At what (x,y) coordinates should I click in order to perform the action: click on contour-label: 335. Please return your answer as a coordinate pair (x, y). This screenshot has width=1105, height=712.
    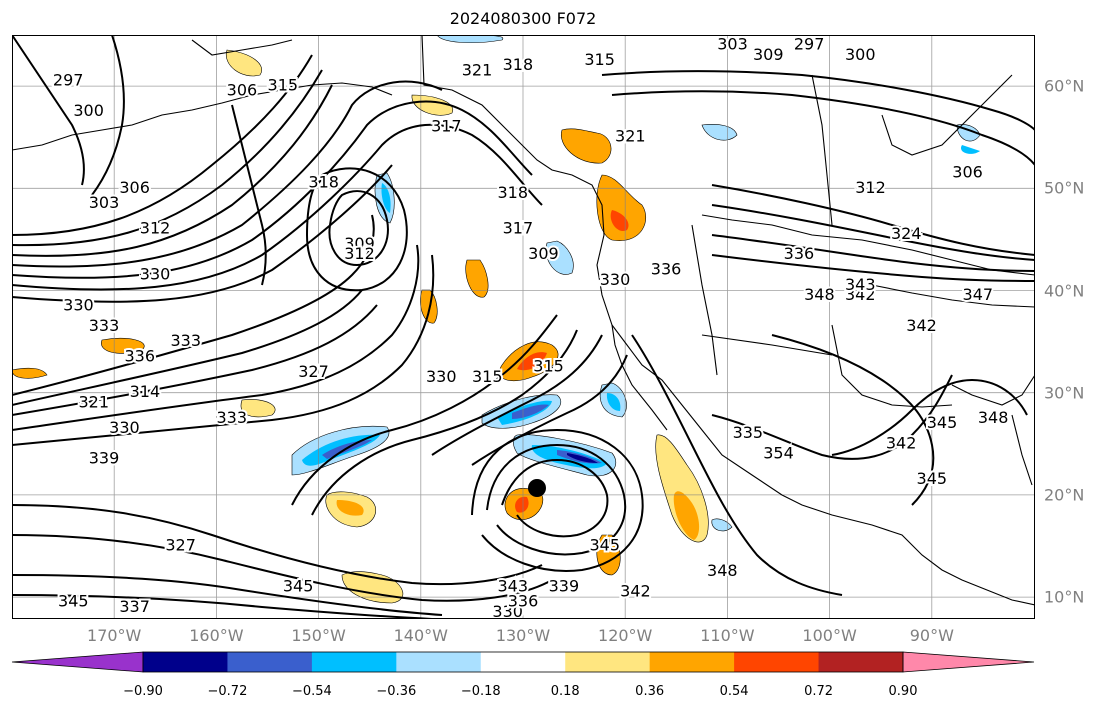
    Looking at the image, I should click on (748, 432).